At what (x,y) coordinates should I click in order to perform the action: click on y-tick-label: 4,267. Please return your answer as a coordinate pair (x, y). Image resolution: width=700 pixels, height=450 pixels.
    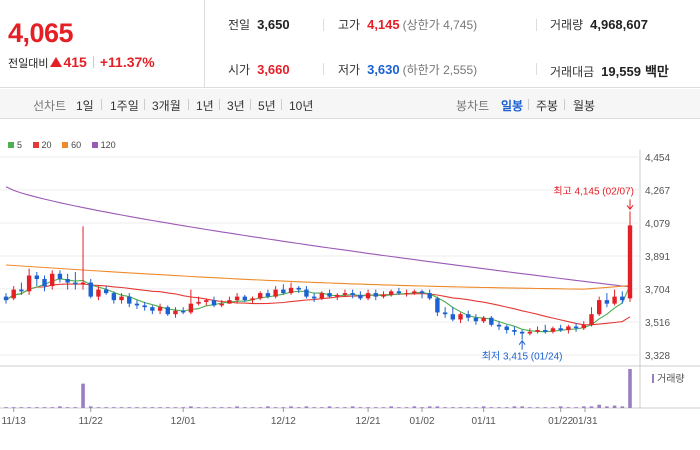
    Looking at the image, I should click on (657, 191).